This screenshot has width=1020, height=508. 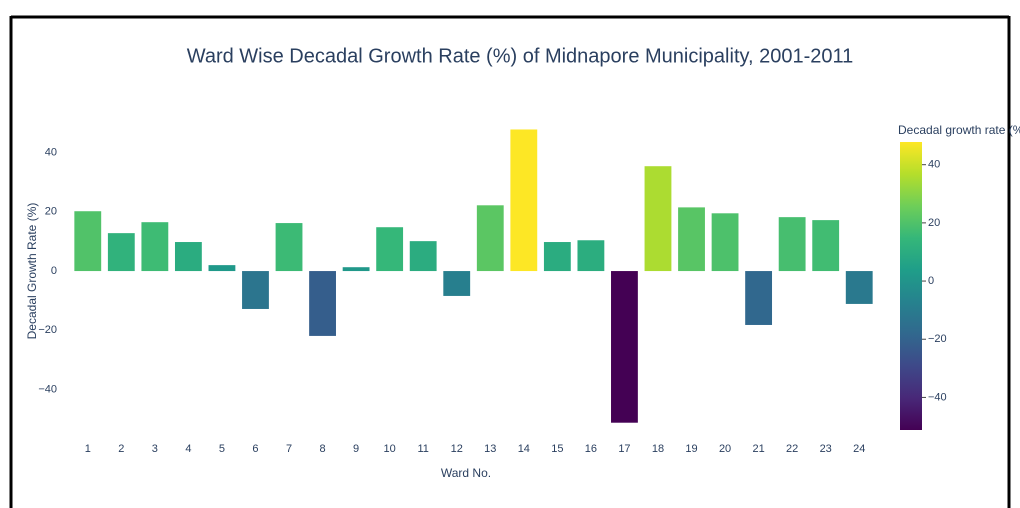 I want to click on y-tick-label: −40, so click(x=47, y=389).